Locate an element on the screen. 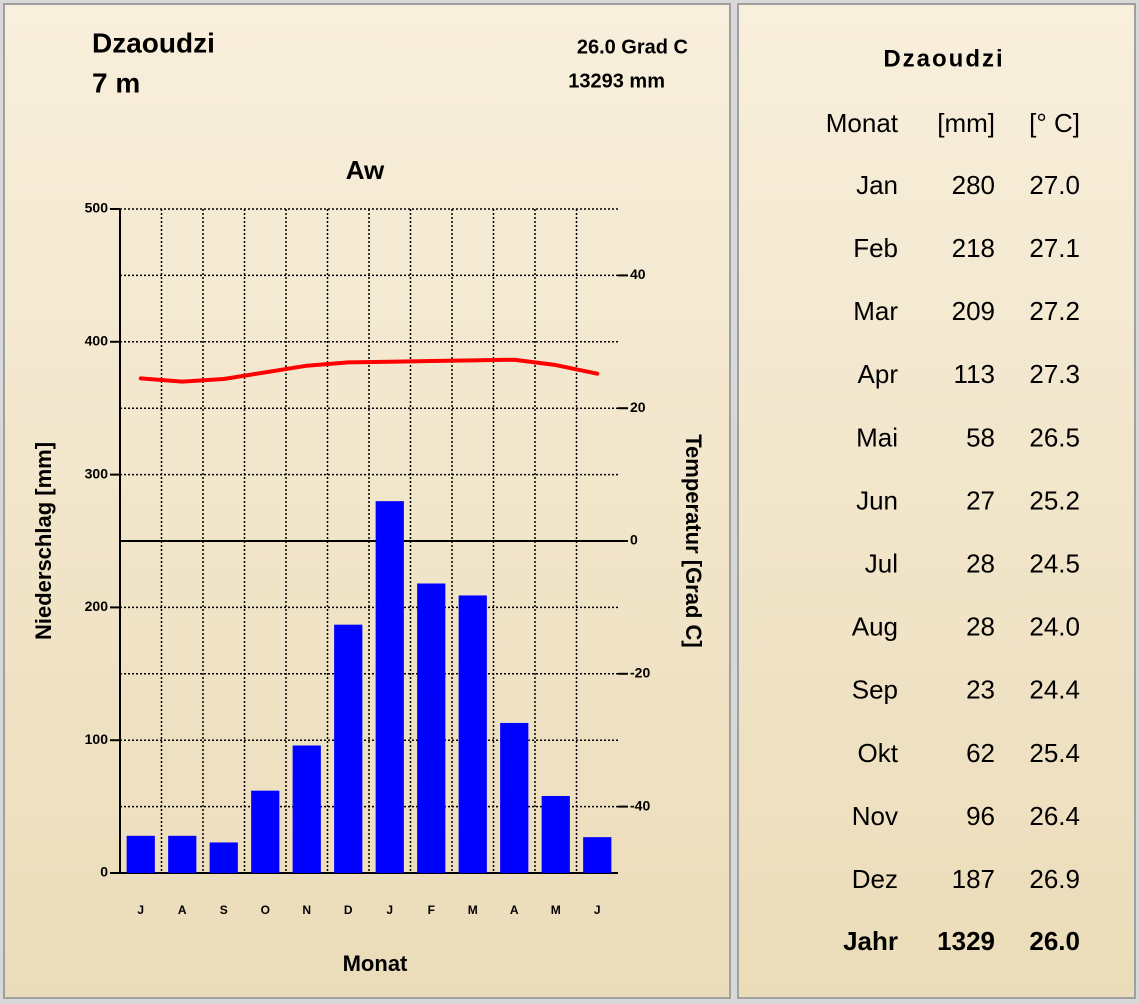 This screenshot has height=1004, width=1139. y2-tick-label: 20 is located at coordinates (638, 407).